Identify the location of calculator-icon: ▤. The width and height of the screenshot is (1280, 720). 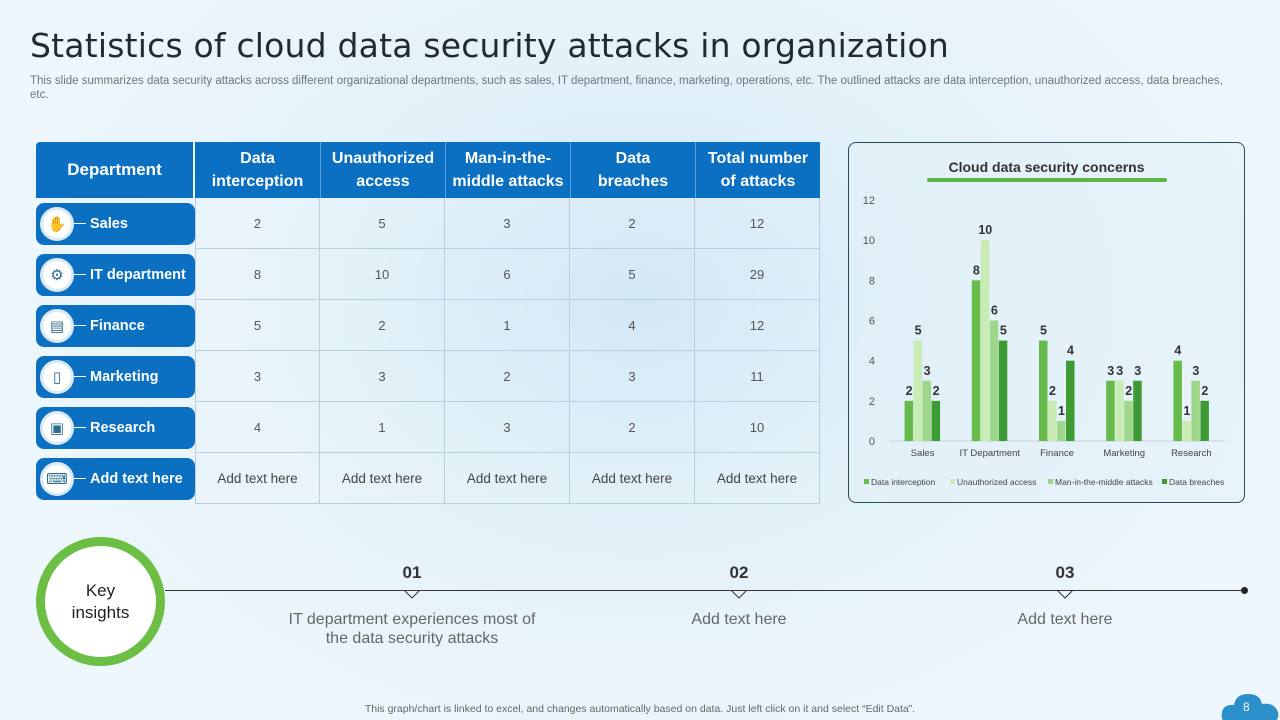
(57, 325).